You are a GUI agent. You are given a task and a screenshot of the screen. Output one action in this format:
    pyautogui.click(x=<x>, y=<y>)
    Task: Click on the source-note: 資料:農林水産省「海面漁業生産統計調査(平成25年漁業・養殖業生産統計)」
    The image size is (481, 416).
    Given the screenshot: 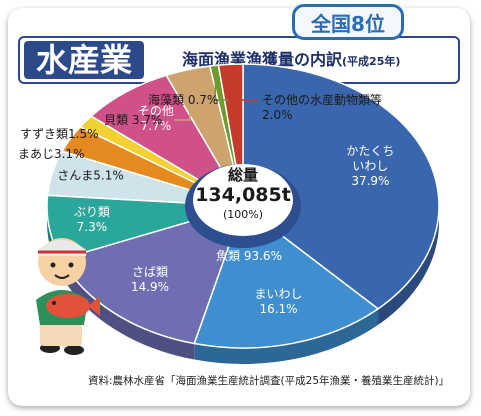 What is the action you would take?
    pyautogui.click(x=269, y=381)
    